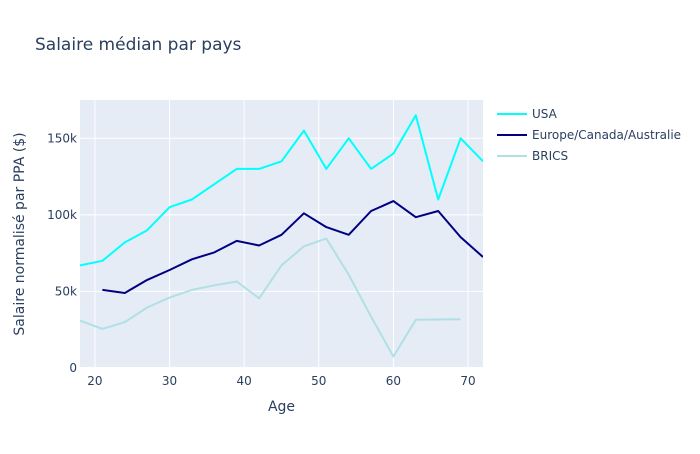 The height and width of the screenshot is (454, 700). Describe the element at coordinates (66, 291) in the screenshot. I see `y-tick-label: 50k` at that location.